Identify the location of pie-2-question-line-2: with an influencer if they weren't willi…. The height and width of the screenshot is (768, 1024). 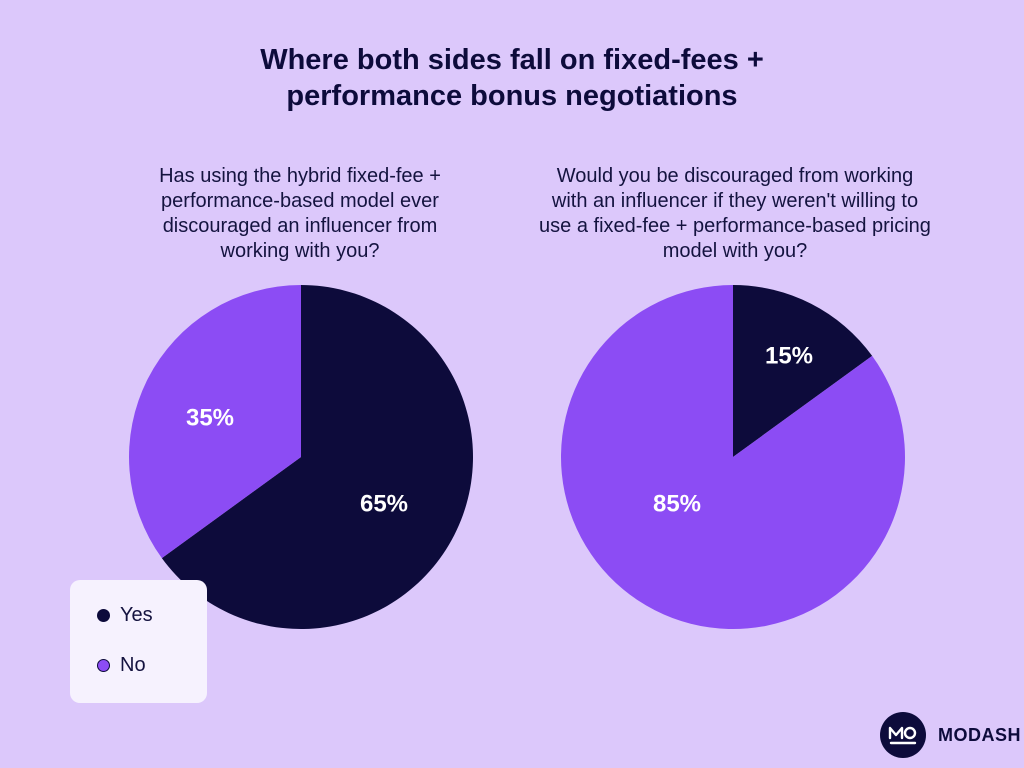
(735, 201).